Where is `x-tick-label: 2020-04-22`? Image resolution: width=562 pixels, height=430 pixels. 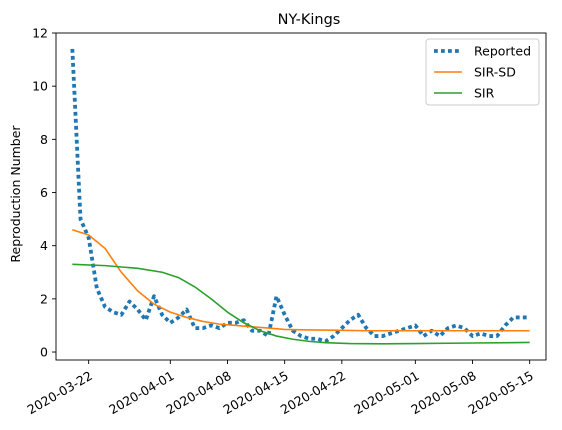 x-tick-label: 2020-04-22 is located at coordinates (313, 392).